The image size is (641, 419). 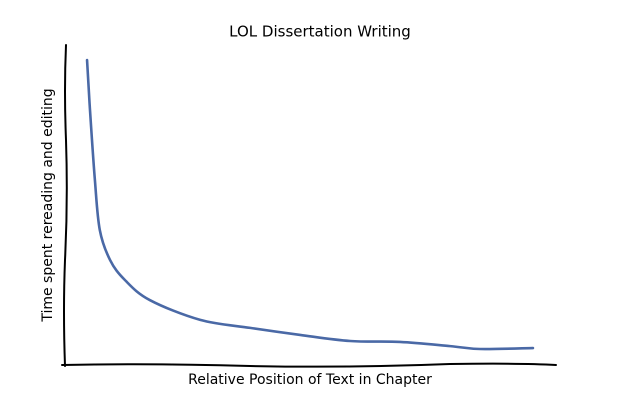 I want to click on chart-title: LOL Dissertation Writing, so click(x=320, y=32).